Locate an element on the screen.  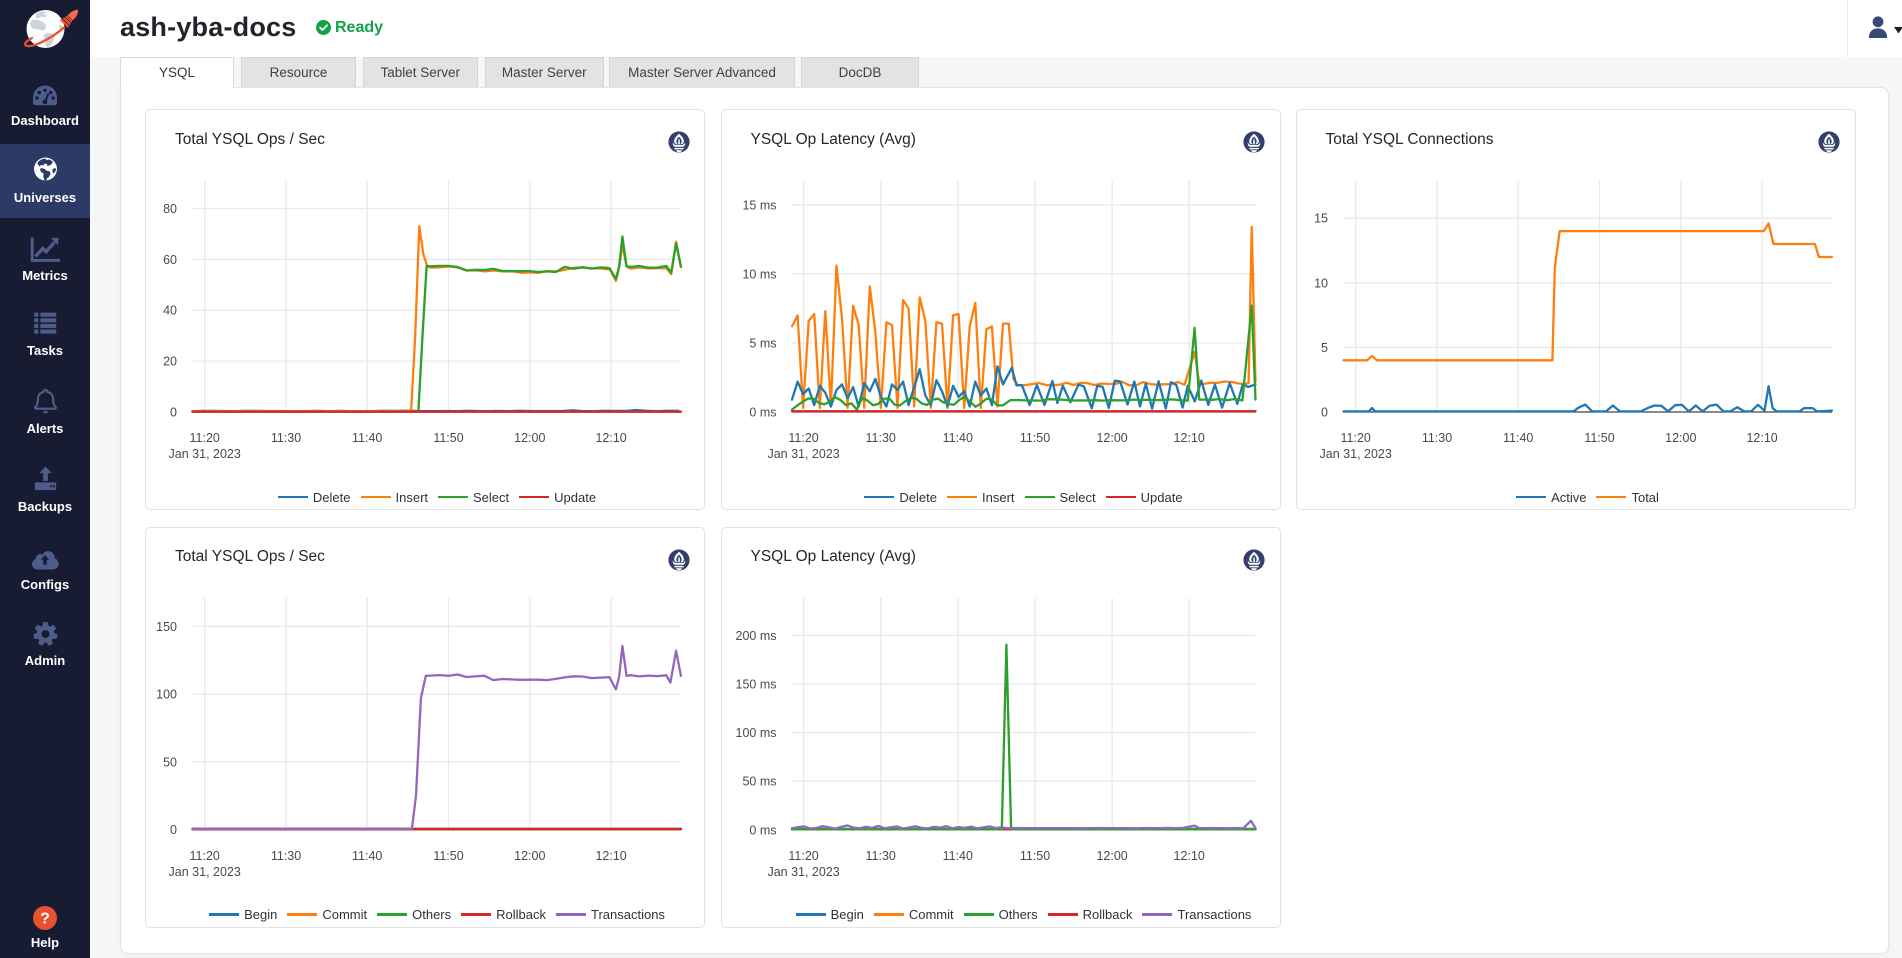
svg-text: 10 is located at coordinates (1321, 283).